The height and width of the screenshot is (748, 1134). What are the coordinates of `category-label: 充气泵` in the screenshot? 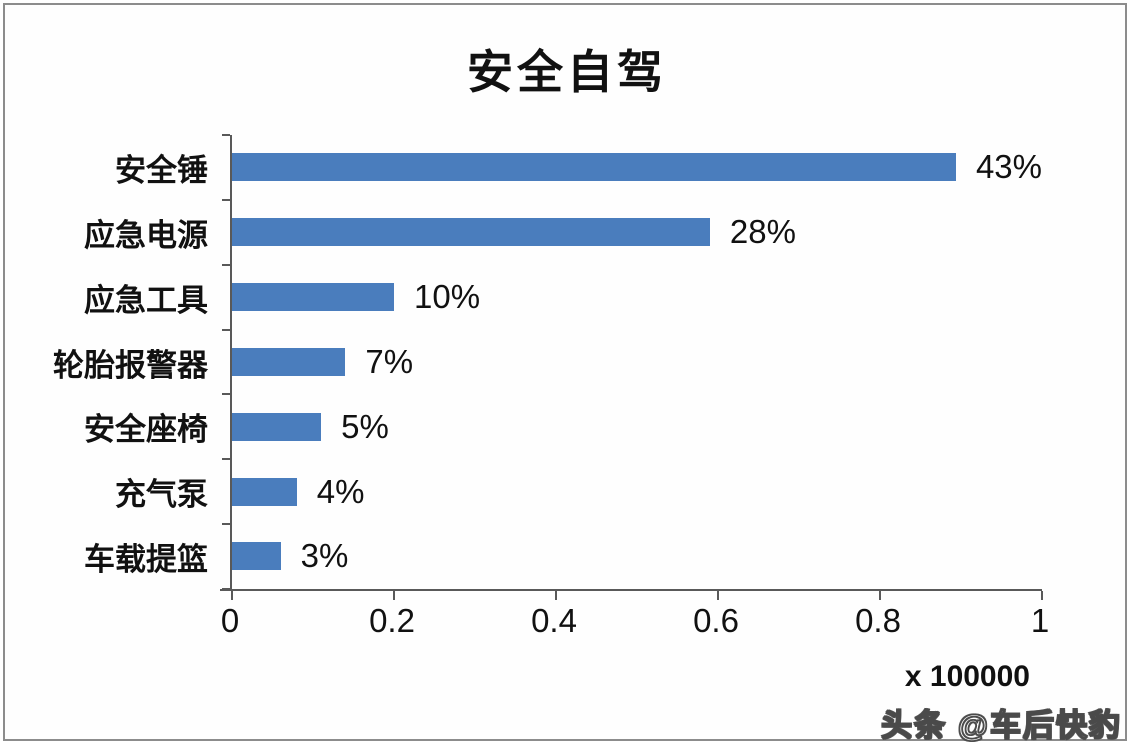 It's located at (161, 495).